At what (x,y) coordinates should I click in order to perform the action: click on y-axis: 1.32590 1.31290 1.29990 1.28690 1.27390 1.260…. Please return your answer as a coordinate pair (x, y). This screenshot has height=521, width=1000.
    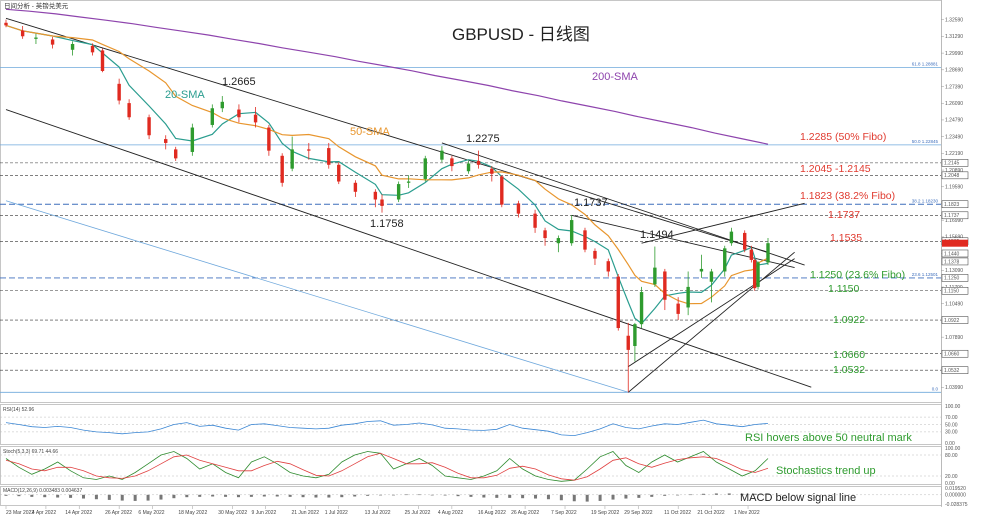
    Looking at the image, I should click on (955, 204).